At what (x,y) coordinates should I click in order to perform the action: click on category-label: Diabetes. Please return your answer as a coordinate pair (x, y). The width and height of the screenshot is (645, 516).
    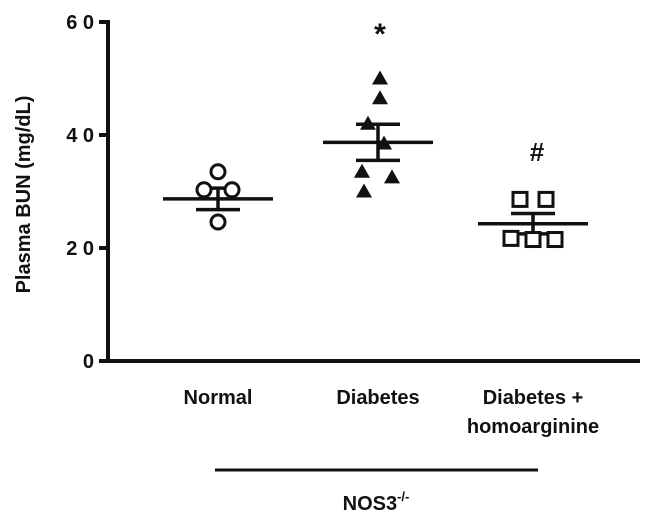
    Looking at the image, I should click on (377, 398).